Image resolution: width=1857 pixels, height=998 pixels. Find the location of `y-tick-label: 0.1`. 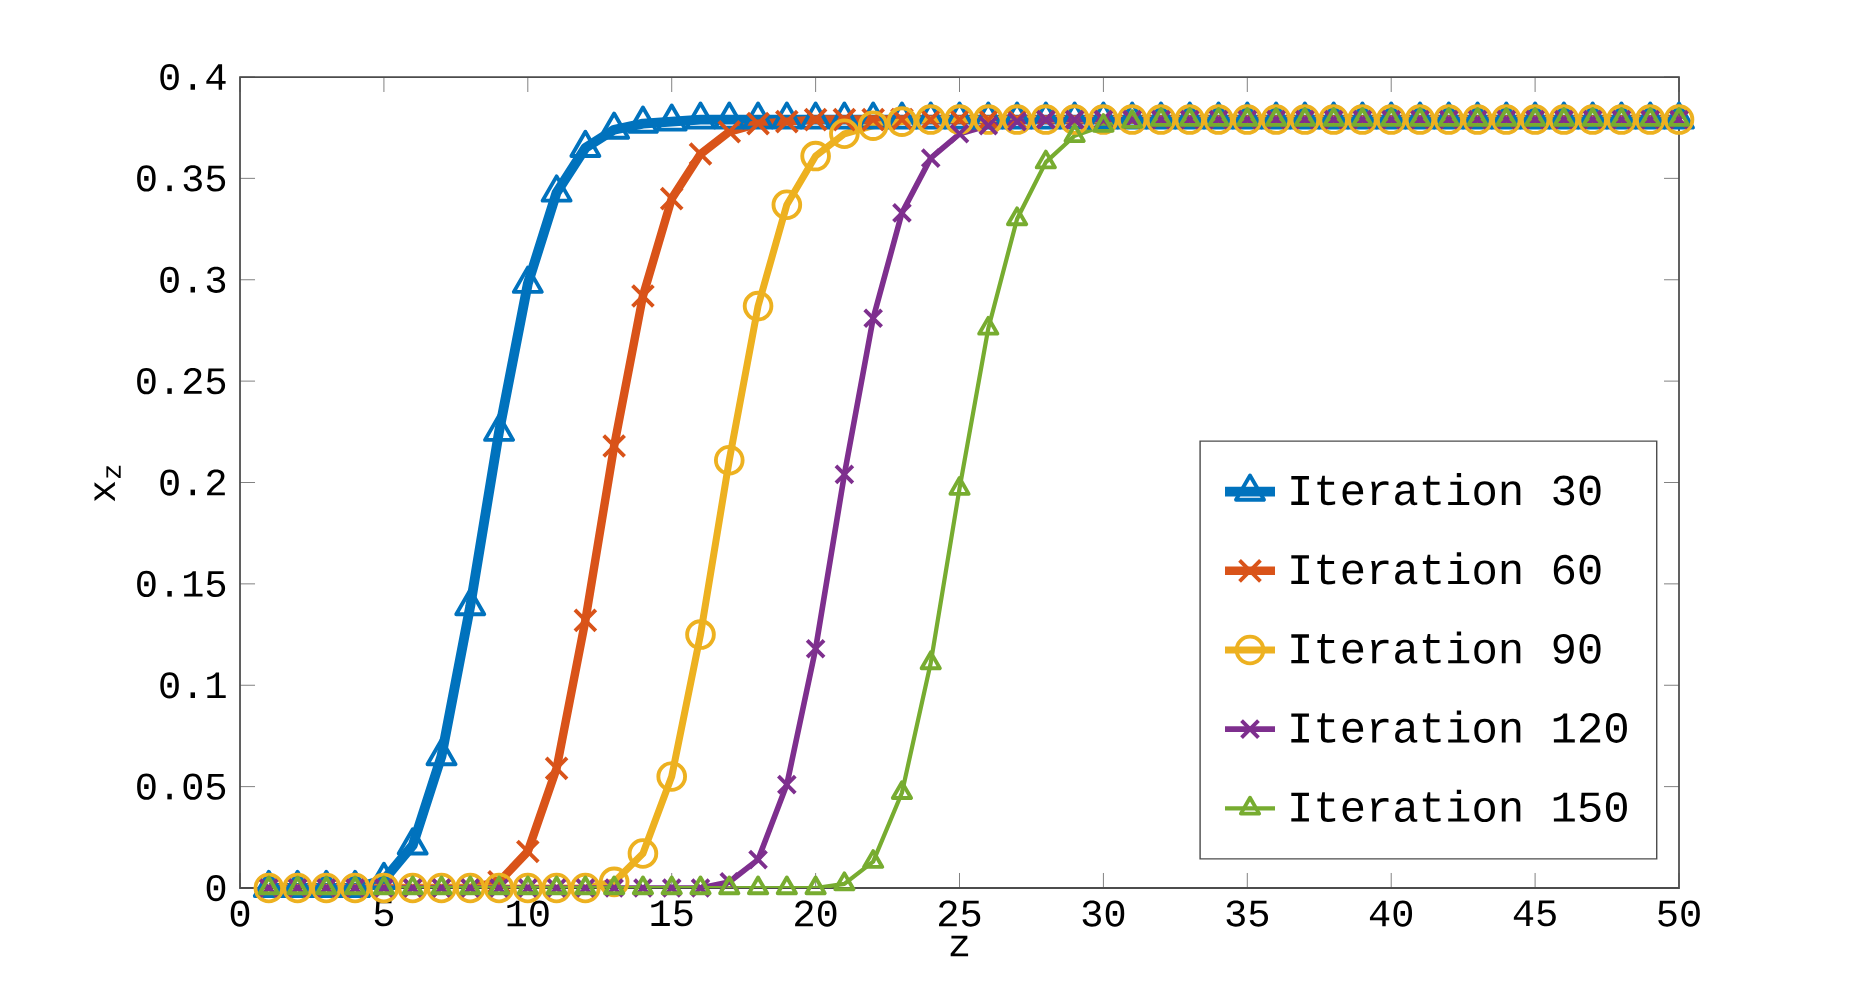

y-tick-label: 0.1 is located at coordinates (193, 685).